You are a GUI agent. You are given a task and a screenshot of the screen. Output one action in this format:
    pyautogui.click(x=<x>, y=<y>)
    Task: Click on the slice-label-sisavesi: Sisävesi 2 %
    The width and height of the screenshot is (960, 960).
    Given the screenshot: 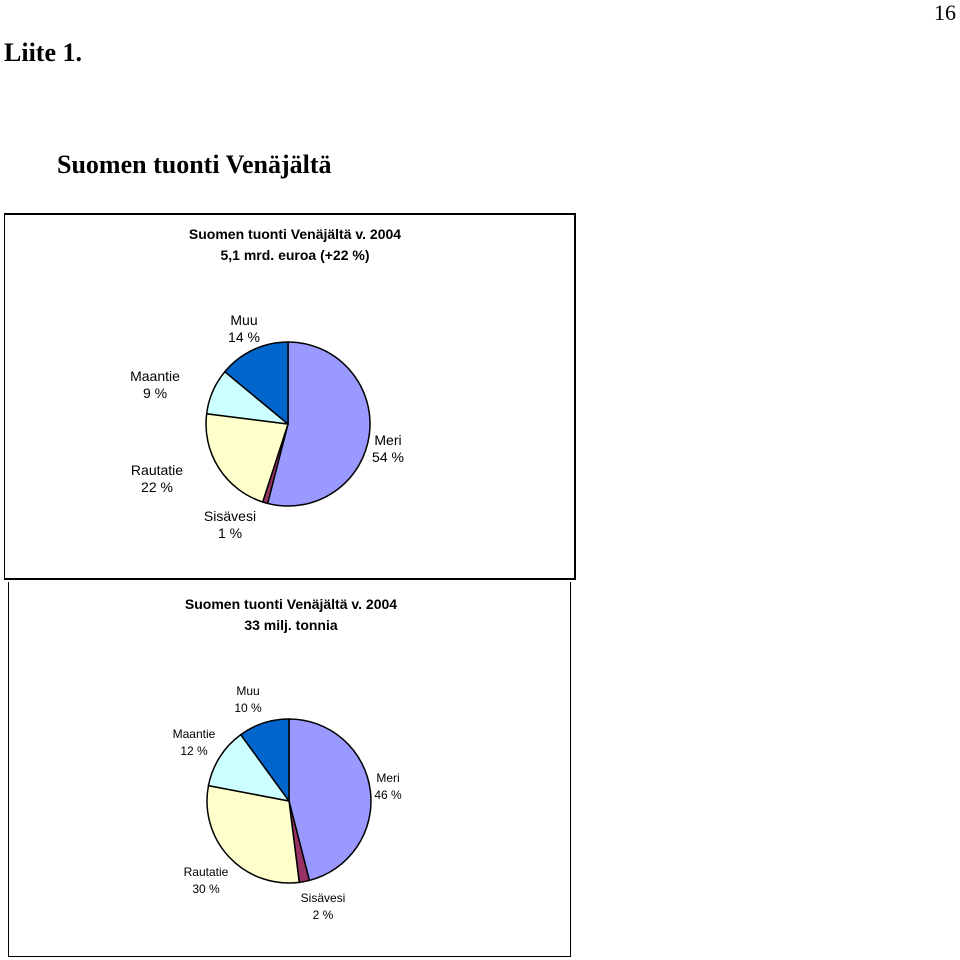 What is the action you would take?
    pyautogui.click(x=323, y=906)
    